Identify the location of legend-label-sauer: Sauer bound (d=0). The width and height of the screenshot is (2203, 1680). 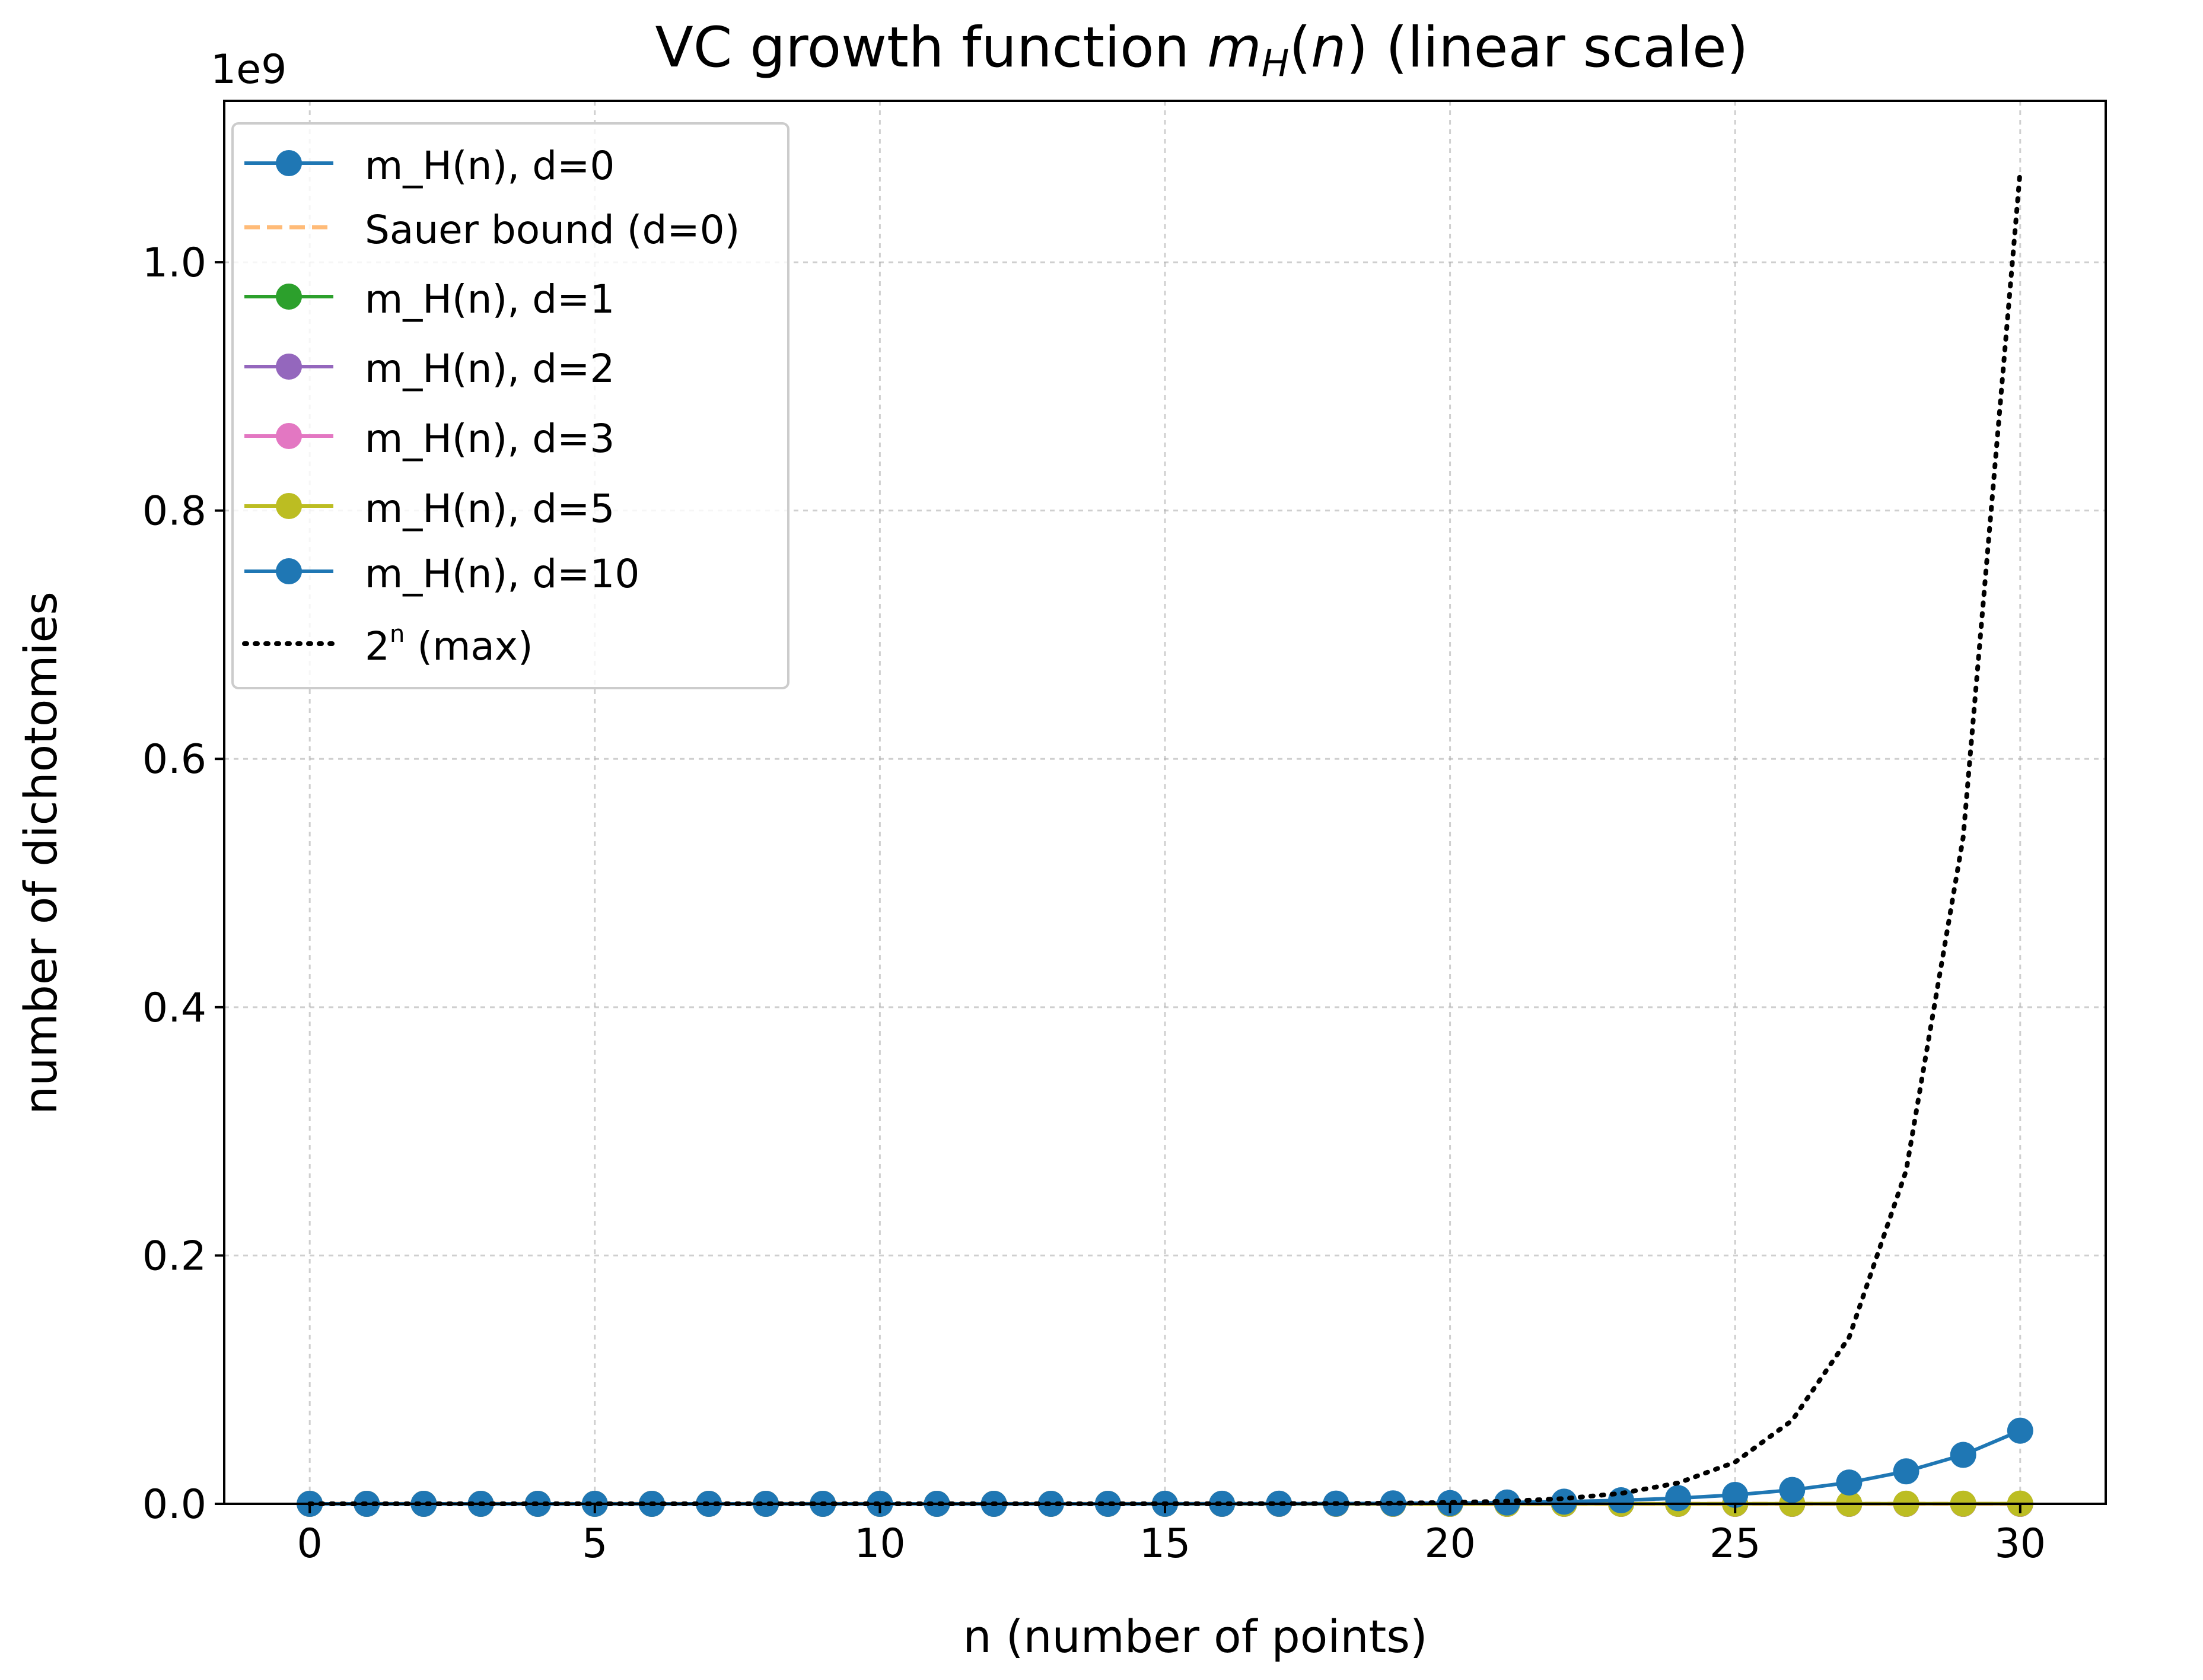
(553, 230).